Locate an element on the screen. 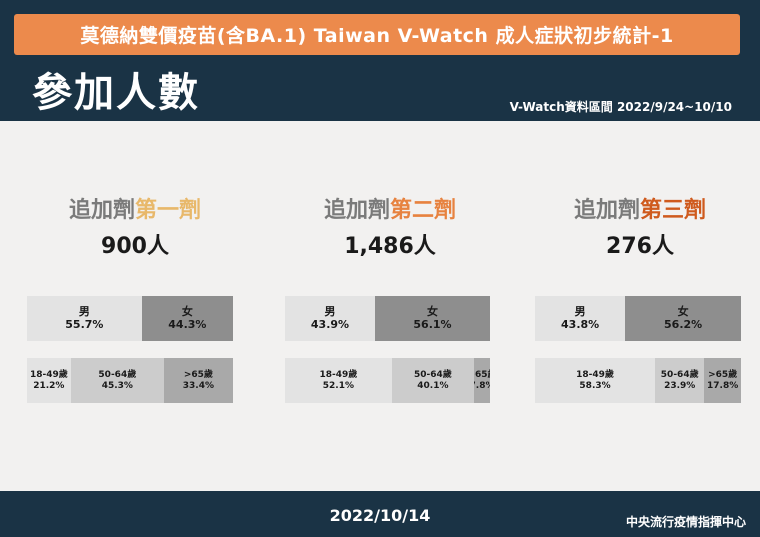 The height and width of the screenshot is (537, 760). dose-2-gender-bar: 男 43.9% 女 56.1% is located at coordinates (387, 318).